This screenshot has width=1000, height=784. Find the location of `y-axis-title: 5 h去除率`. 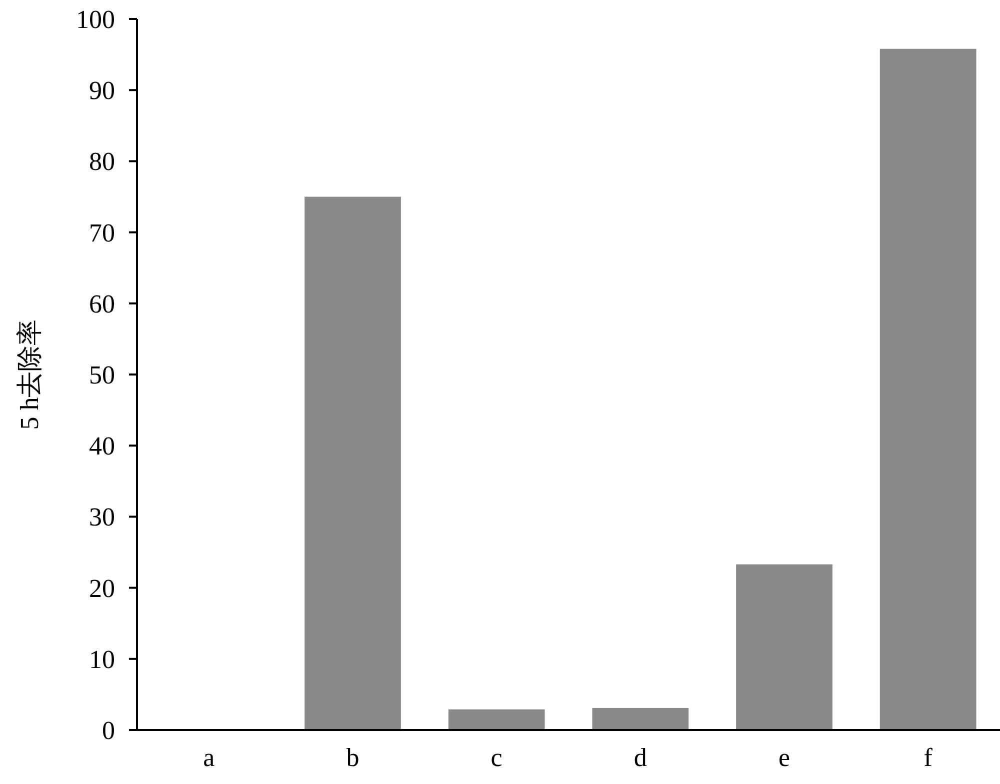

y-axis-title: 5 h去除率 is located at coordinates (29, 374).